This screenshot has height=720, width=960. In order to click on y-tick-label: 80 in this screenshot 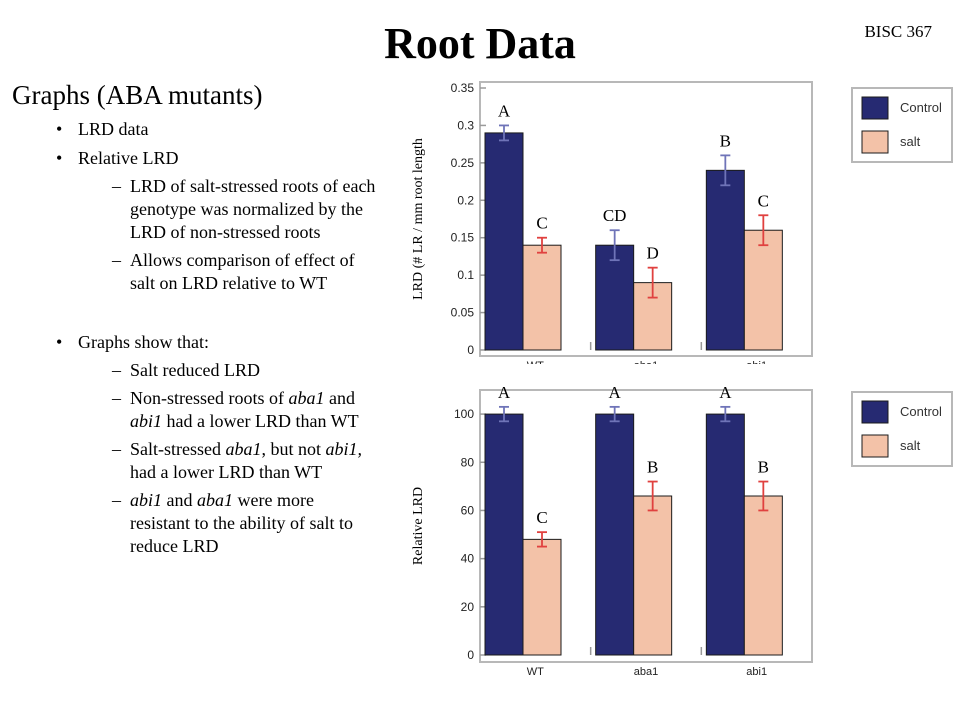, I will do `click(468, 462)`.